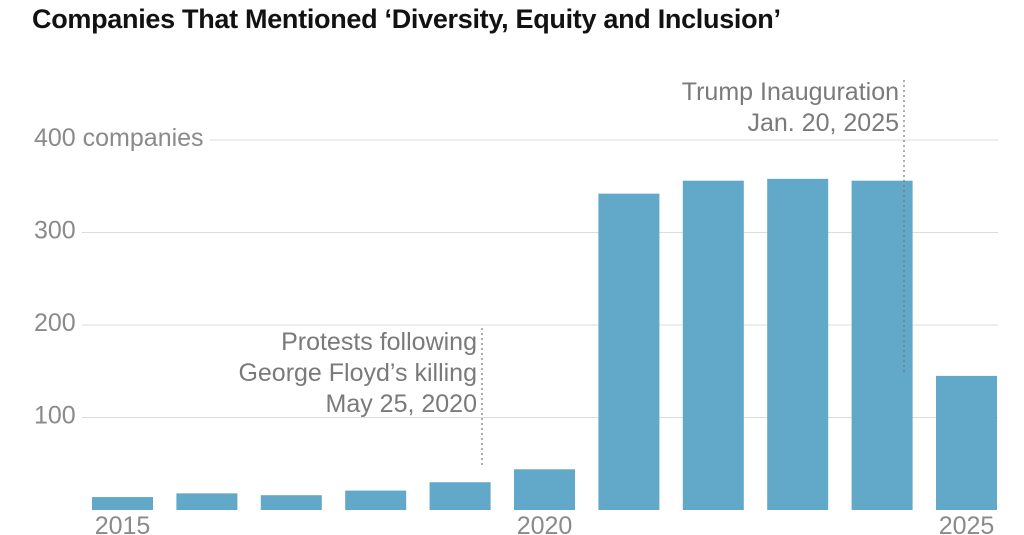 This screenshot has height=535, width=1024. I want to click on x-tick-label: 2015, so click(123, 523).